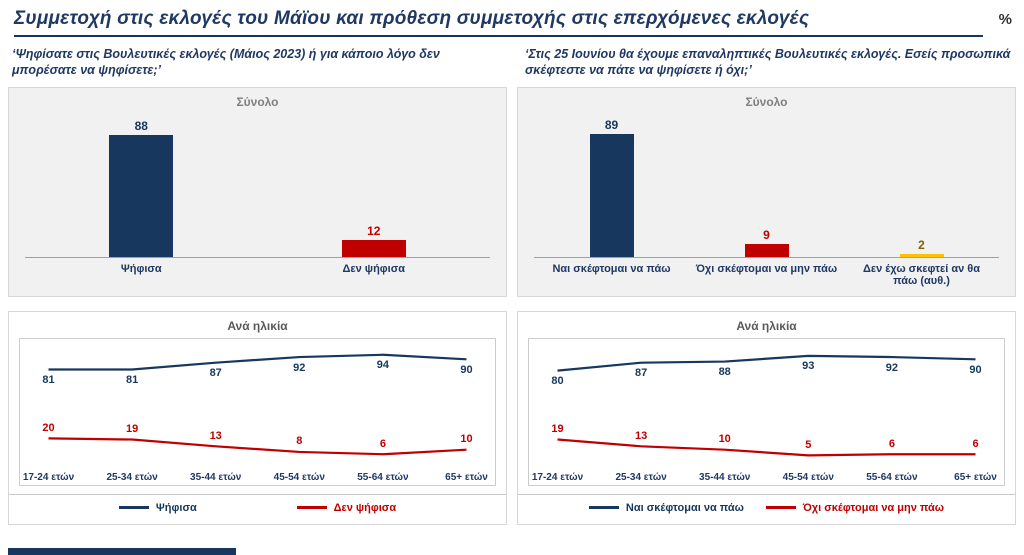 Image resolution: width=1024 pixels, height=555 pixels. I want to click on legend-item: Όχι σκέφτομαι να μην πάω, so click(855, 507).